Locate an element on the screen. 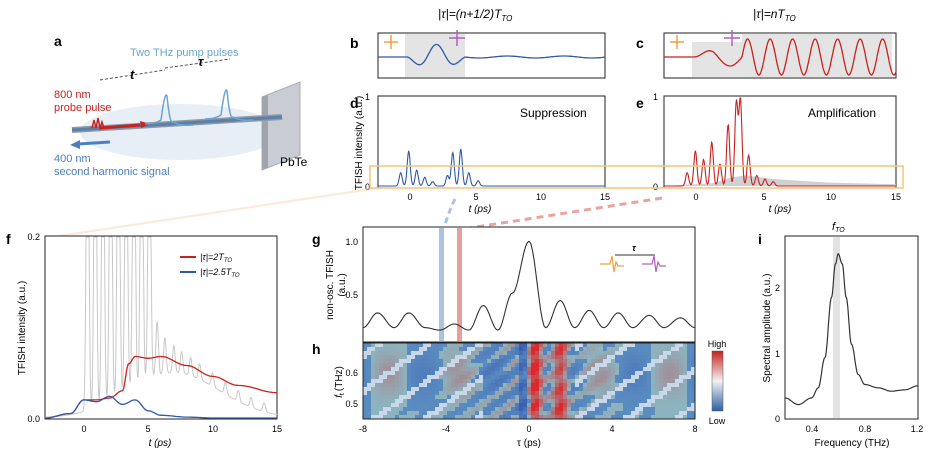 The width and height of the screenshot is (933, 459). panel-g-ytick-05: 0.5 is located at coordinates (351, 295).